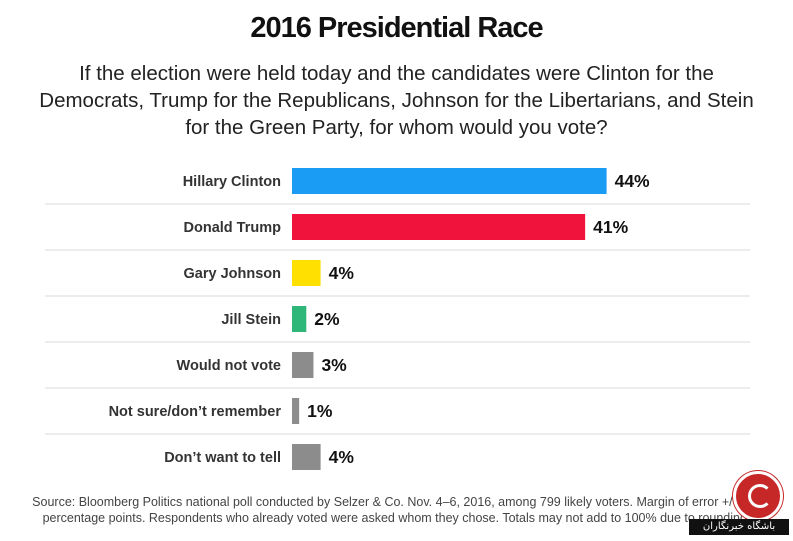 This screenshot has width=793, height=541. Describe the element at coordinates (327, 319) in the screenshot. I see `value-label: 2%` at that location.